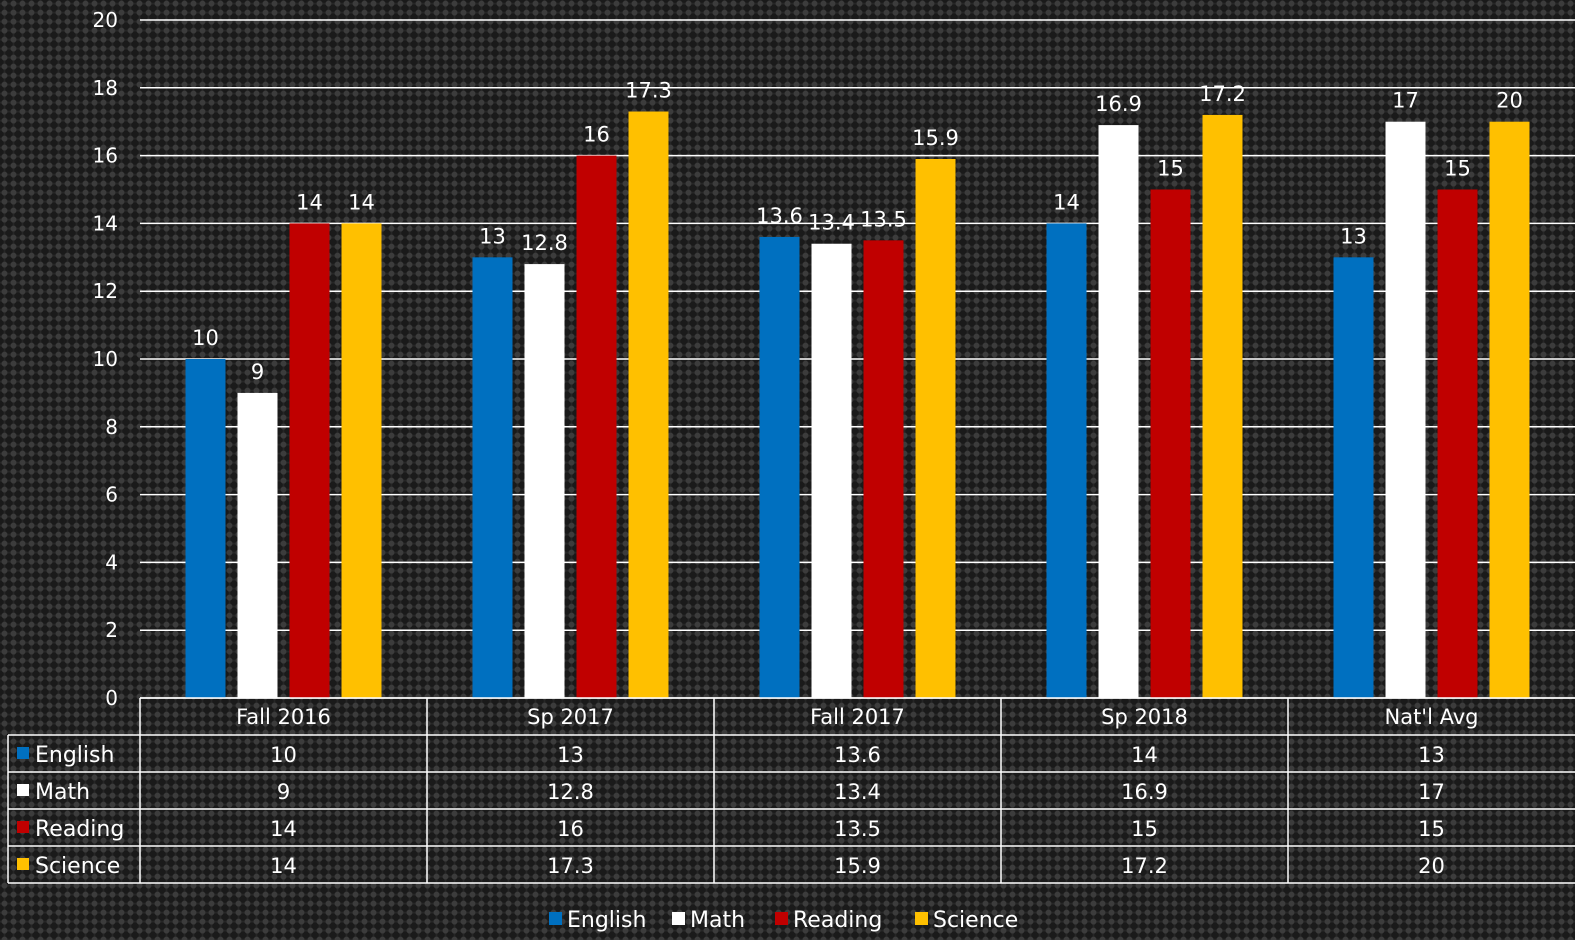 Image resolution: width=1575 pixels, height=940 pixels. Describe the element at coordinates (105, 88) in the screenshot. I see `y-tick-label: 18` at that location.